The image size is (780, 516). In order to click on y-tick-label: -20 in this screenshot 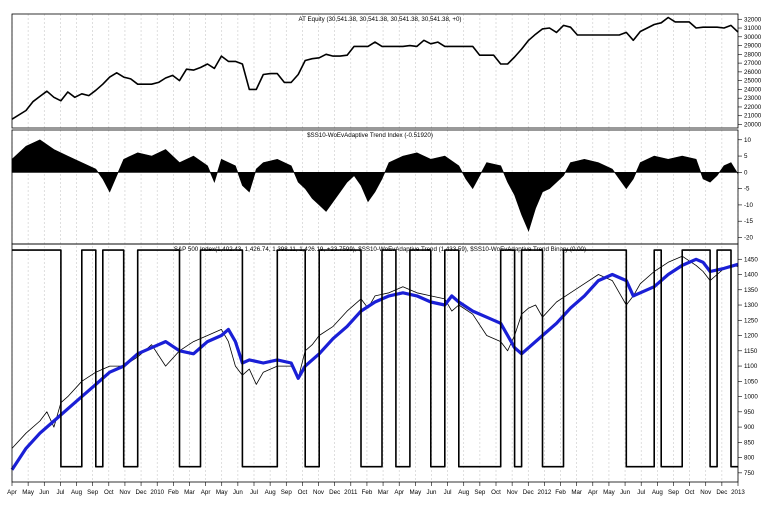, I will do `click(749, 237)`.